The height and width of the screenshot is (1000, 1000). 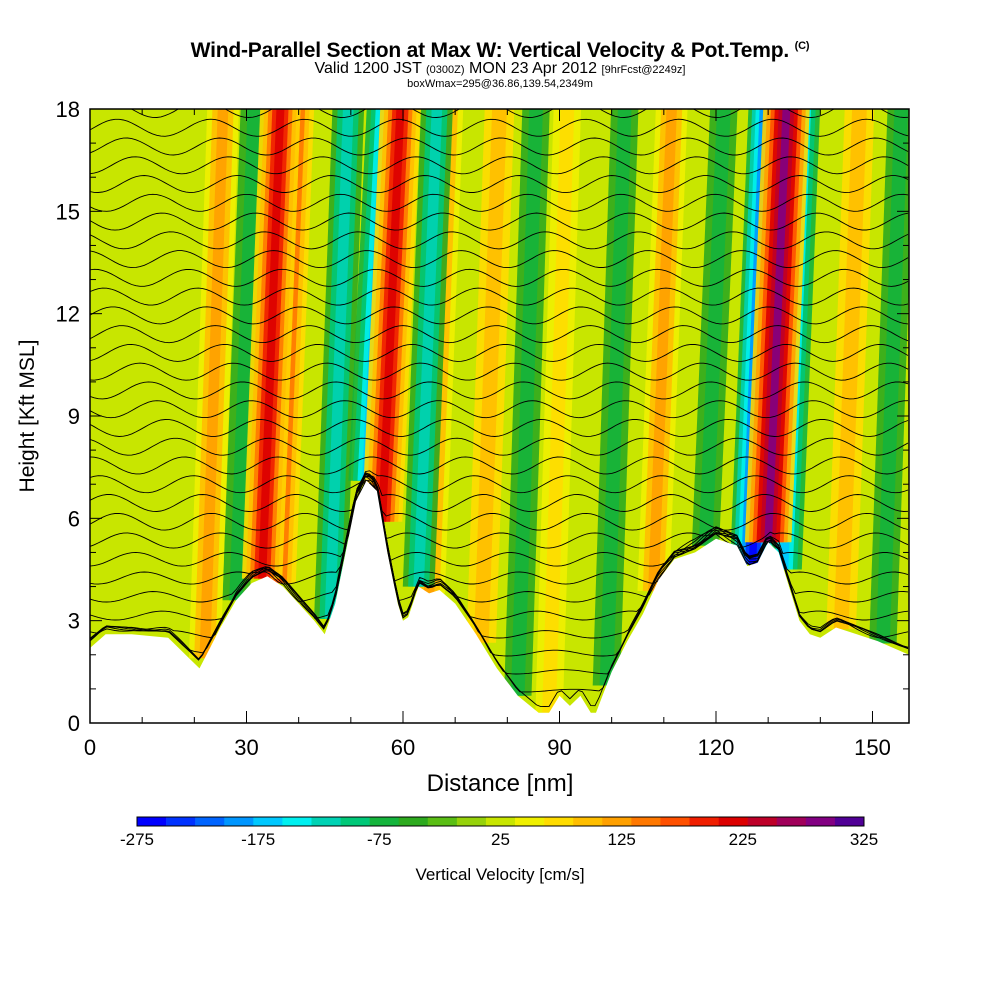 What do you see at coordinates (500, 839) in the screenshot?
I see `colorbar-tick-label: 25` at bounding box center [500, 839].